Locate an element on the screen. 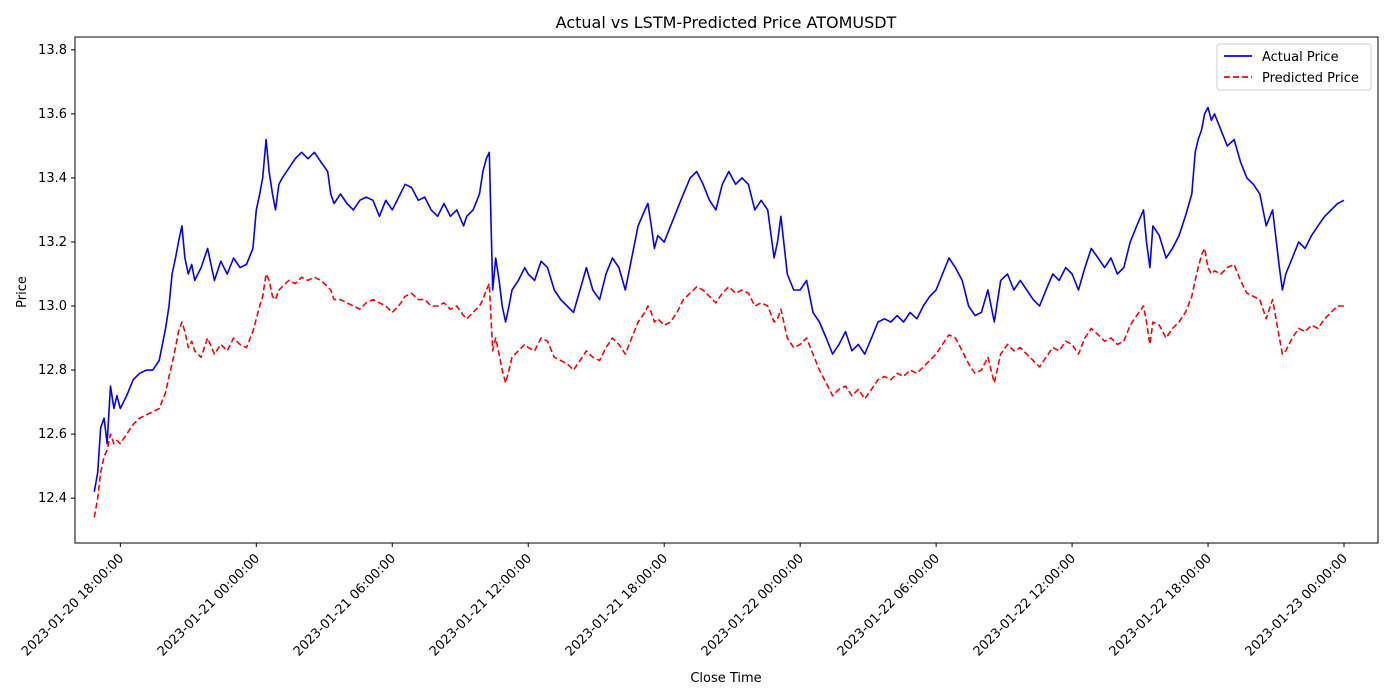 This screenshot has width=1400, height=700. y-tick-label: 13.4 is located at coordinates (52, 178).